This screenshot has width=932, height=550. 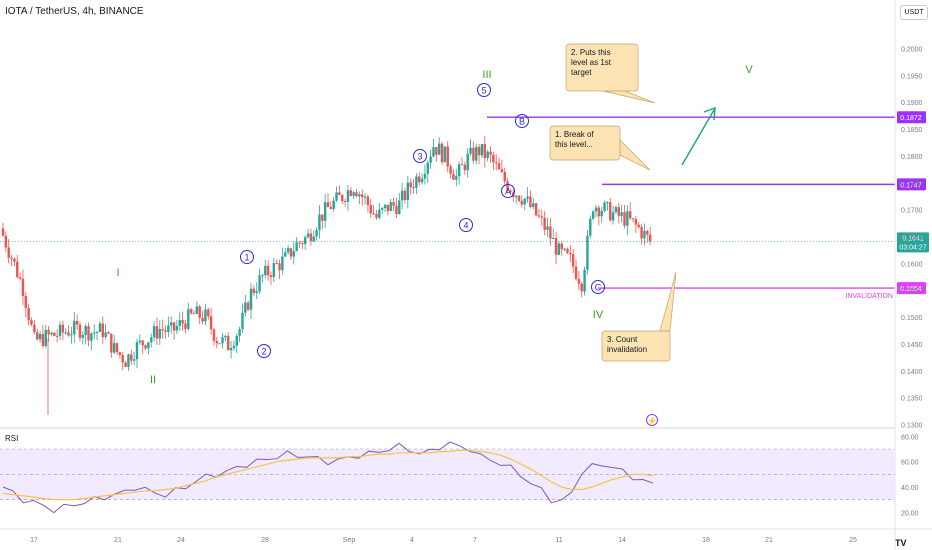 I want to click on price-tick-label: 0.1900, so click(x=912, y=103).